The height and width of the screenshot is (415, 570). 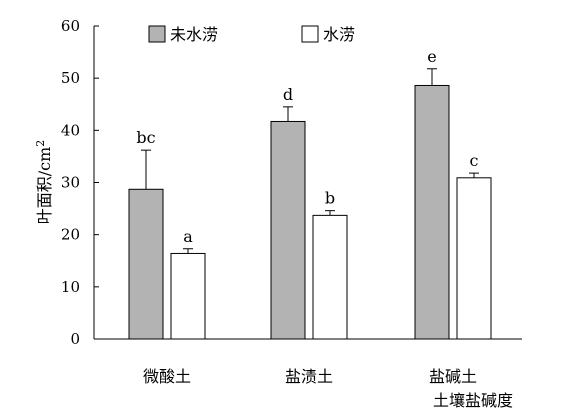 I want to click on legend-swatch-flooded, so click(x=310, y=34).